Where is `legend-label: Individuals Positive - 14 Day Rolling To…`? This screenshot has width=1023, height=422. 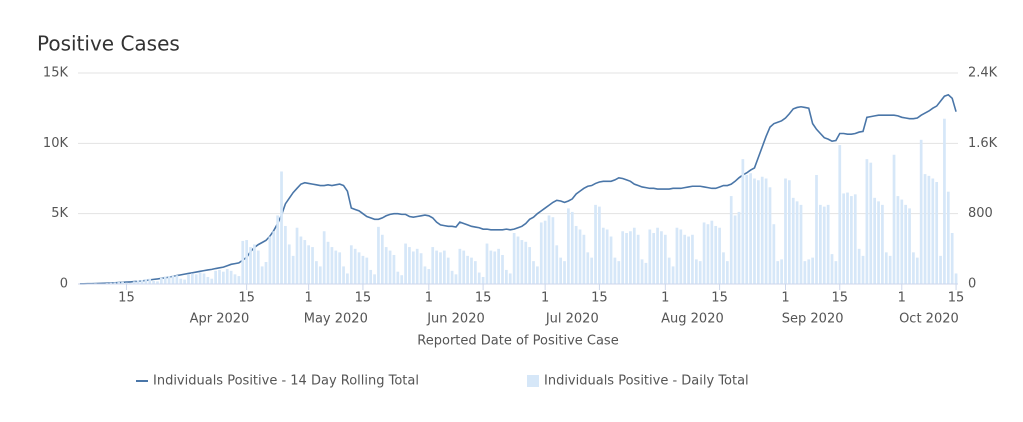
legend-label: Individuals Positive - 14 Day Rolling To… is located at coordinates (286, 381).